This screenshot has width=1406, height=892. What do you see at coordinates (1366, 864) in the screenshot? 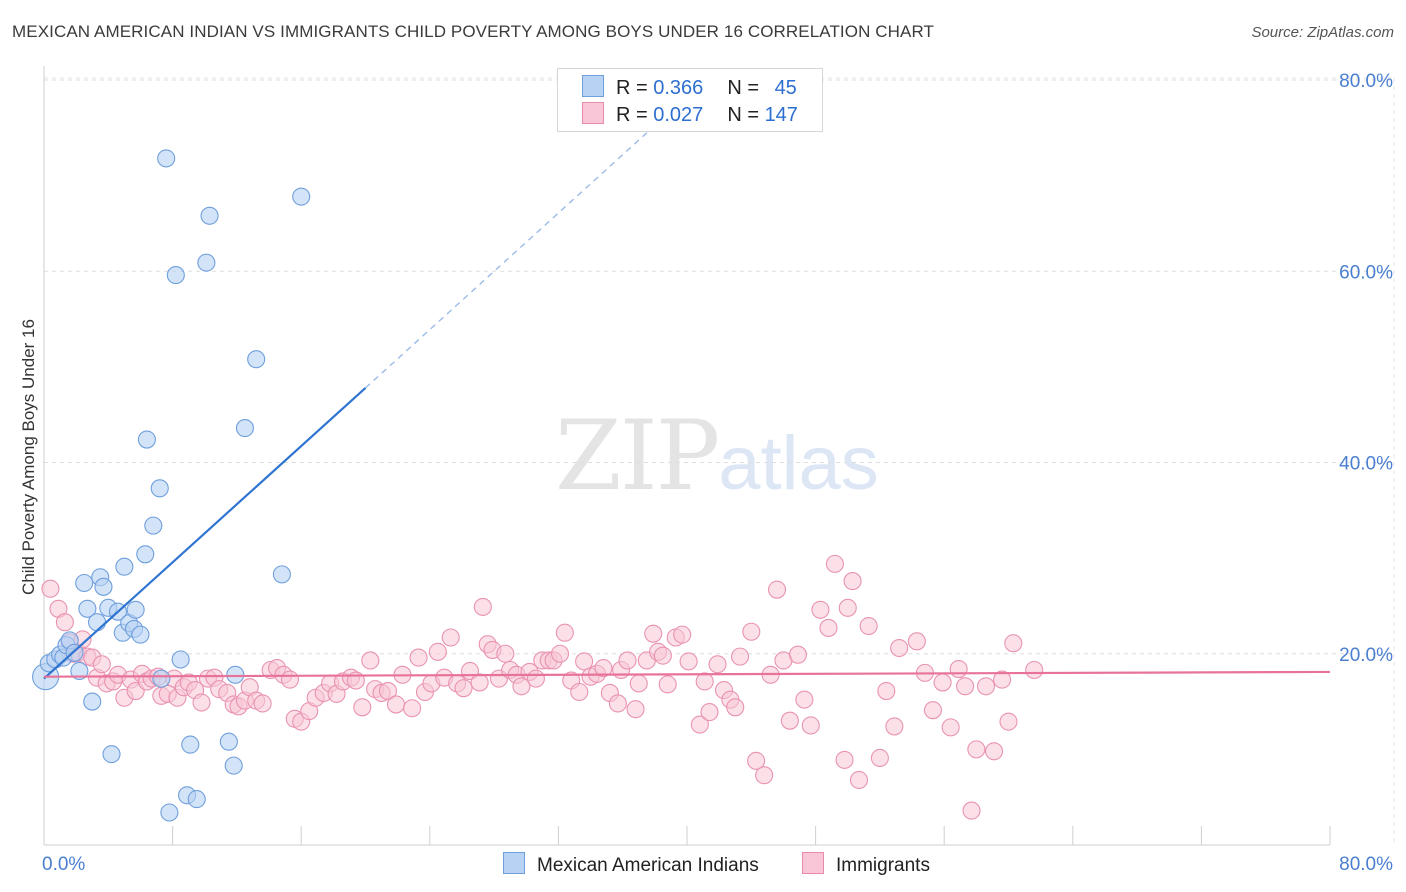
I see `x-tick-label: 80.0%` at bounding box center [1366, 864].